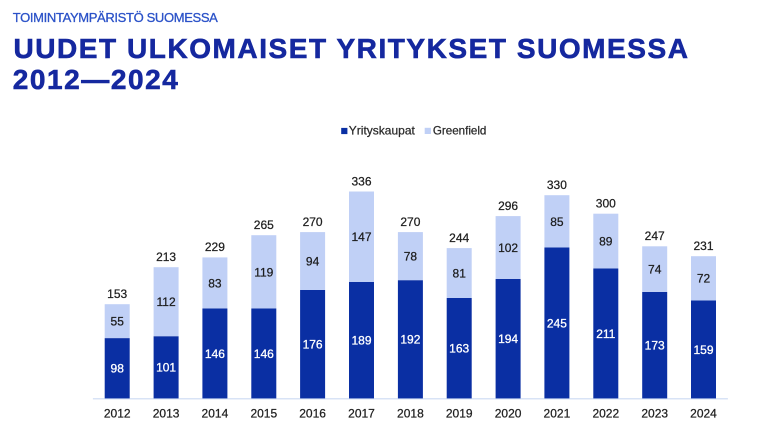 Image resolution: width=768 pixels, height=437 pixels. I want to click on svg-text: 176, so click(313, 345).